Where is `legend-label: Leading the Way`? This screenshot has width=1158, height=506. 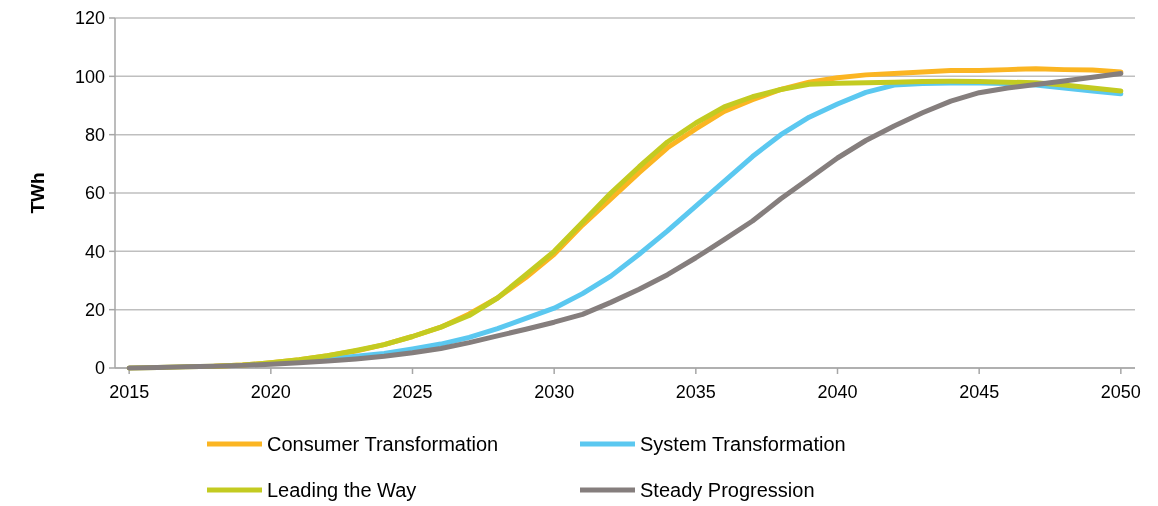
legend-label: Leading the Way is located at coordinates (342, 490).